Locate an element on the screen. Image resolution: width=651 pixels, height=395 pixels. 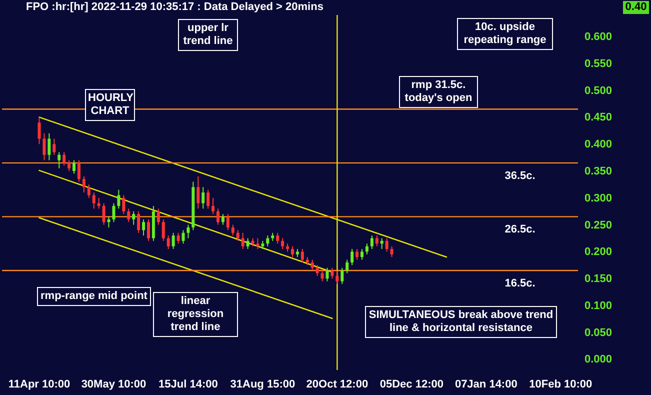
annotation: SIMULTANEOUS break above trend line & horizontal resistance is located at coordinates (461, 322).